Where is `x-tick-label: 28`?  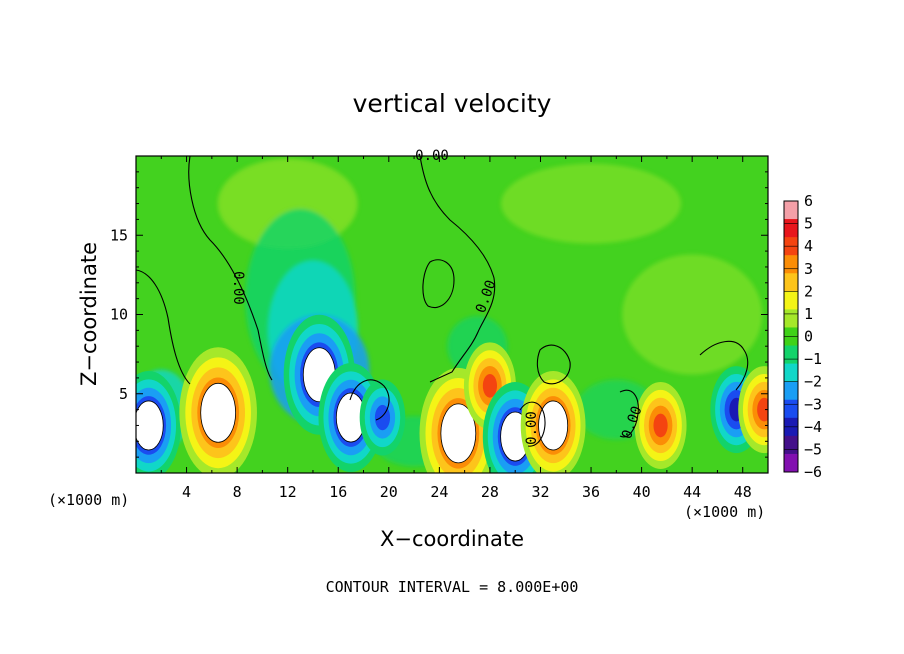 x-tick-label: 28 is located at coordinates (490, 492).